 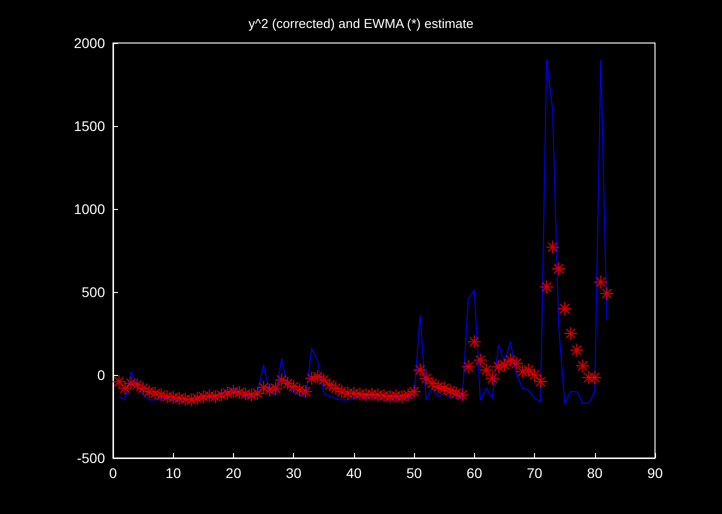 I want to click on y-tick-label: 2000, so click(x=90, y=43).